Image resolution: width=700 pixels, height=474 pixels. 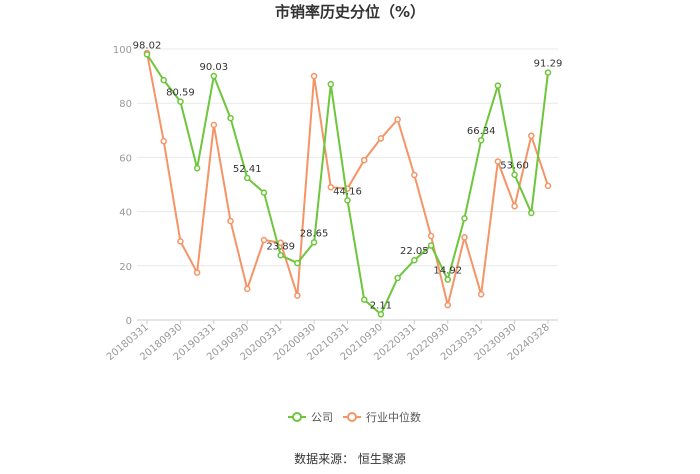 I want to click on data-label: 23.89, so click(x=280, y=246).